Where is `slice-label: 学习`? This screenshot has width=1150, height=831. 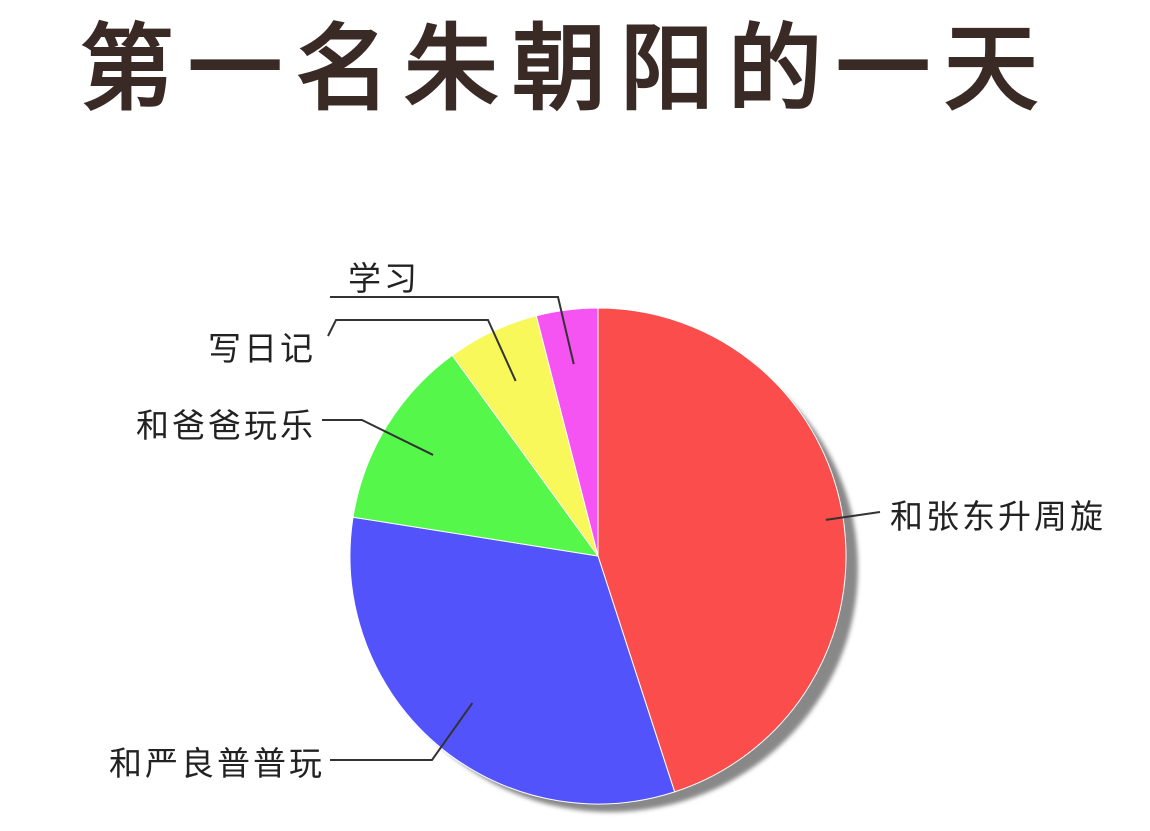 slice-label: 学习 is located at coordinates (384, 278).